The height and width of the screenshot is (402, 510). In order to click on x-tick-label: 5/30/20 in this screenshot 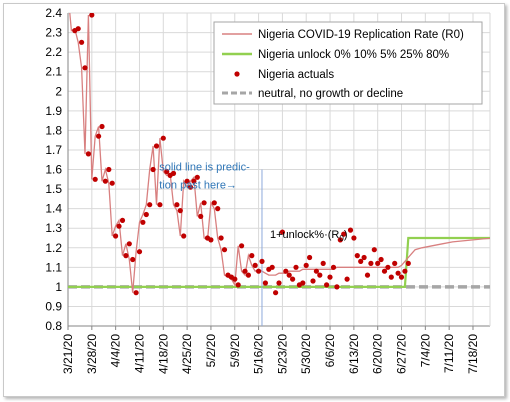, I will do `click(306, 354)`.